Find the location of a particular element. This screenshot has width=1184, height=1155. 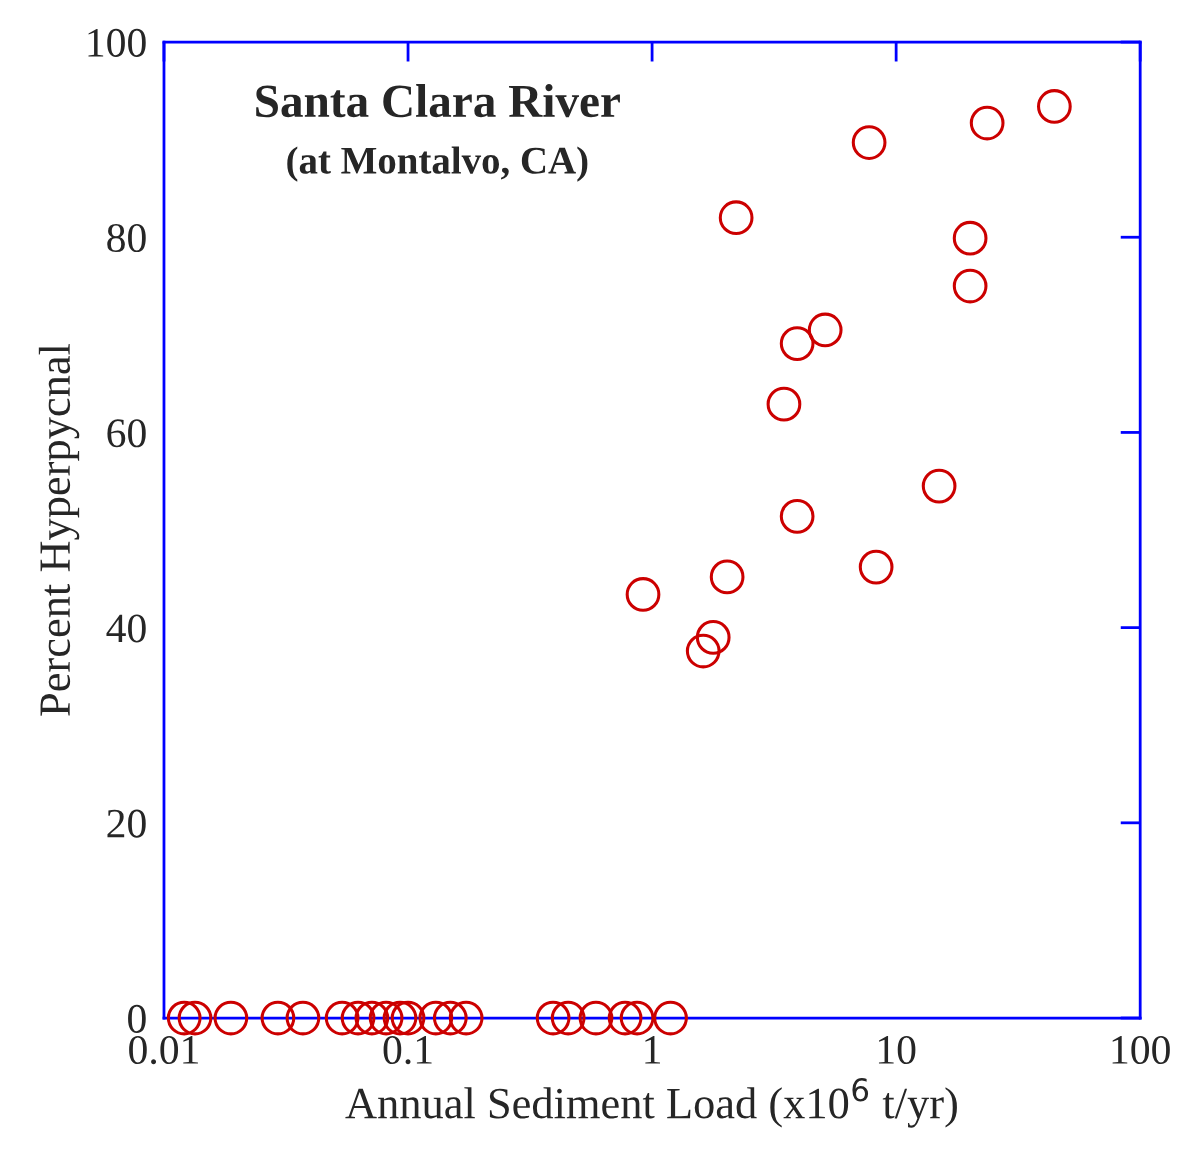

y-tick-label: 80 is located at coordinates (126, 238).